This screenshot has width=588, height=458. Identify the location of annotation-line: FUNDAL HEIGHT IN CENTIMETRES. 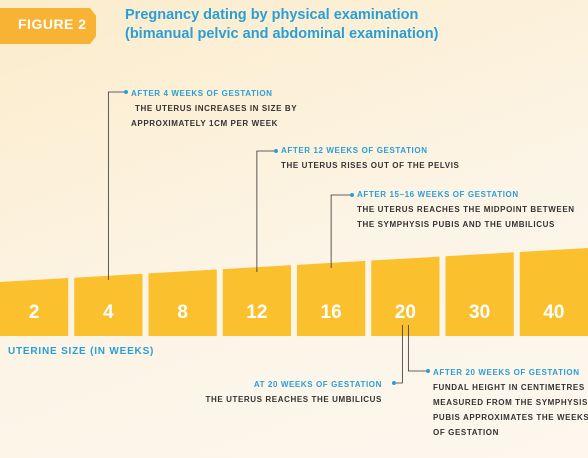
(509, 387).